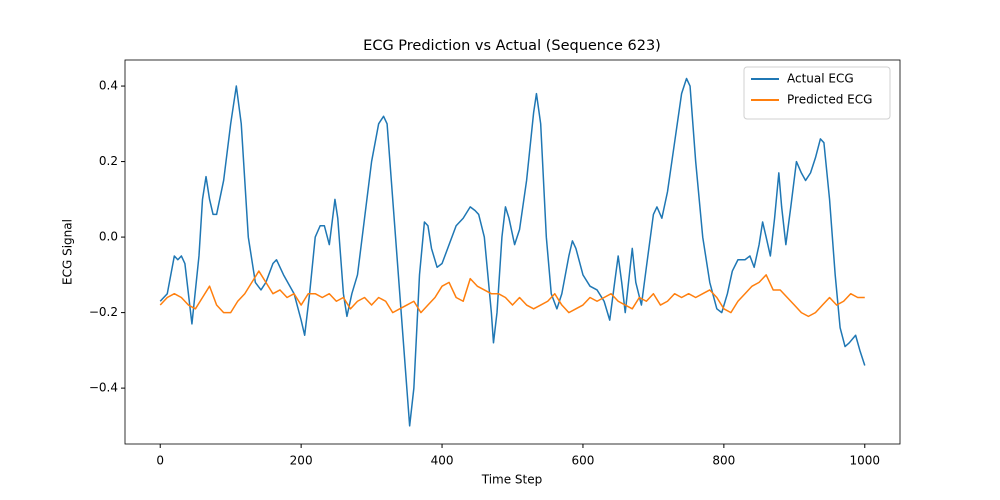 Image resolution: width=1000 pixels, height=500 pixels. I want to click on y-tick-label: 0.4, so click(108, 86).